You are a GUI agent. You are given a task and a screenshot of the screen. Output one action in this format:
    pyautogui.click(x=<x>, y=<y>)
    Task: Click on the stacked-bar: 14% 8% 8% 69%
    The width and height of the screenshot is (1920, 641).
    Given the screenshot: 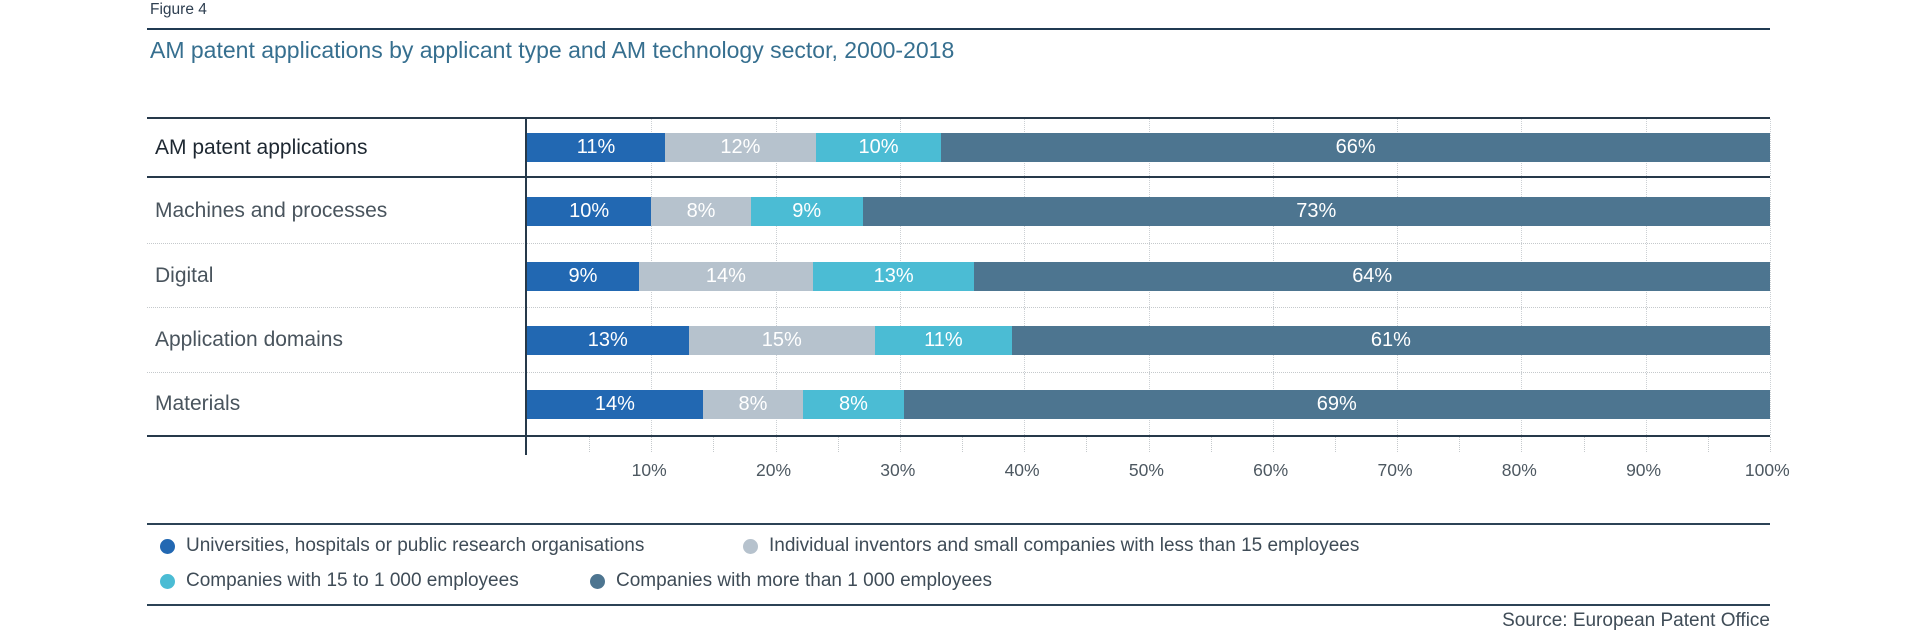 What is the action you would take?
    pyautogui.click(x=1148, y=404)
    